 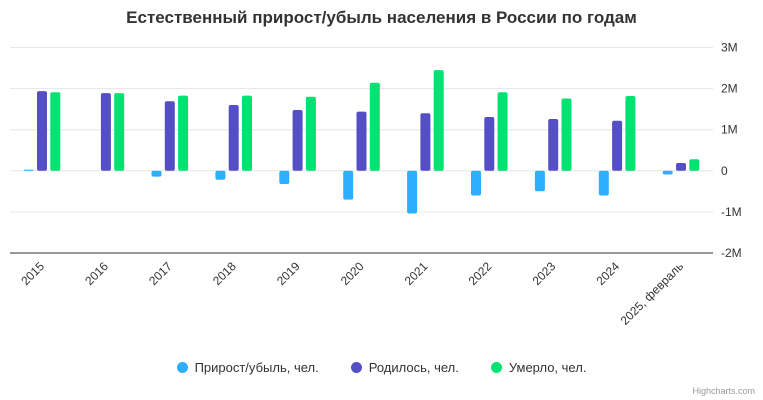 I want to click on legend-label-deaths: Умерло, чел., so click(x=547, y=367).